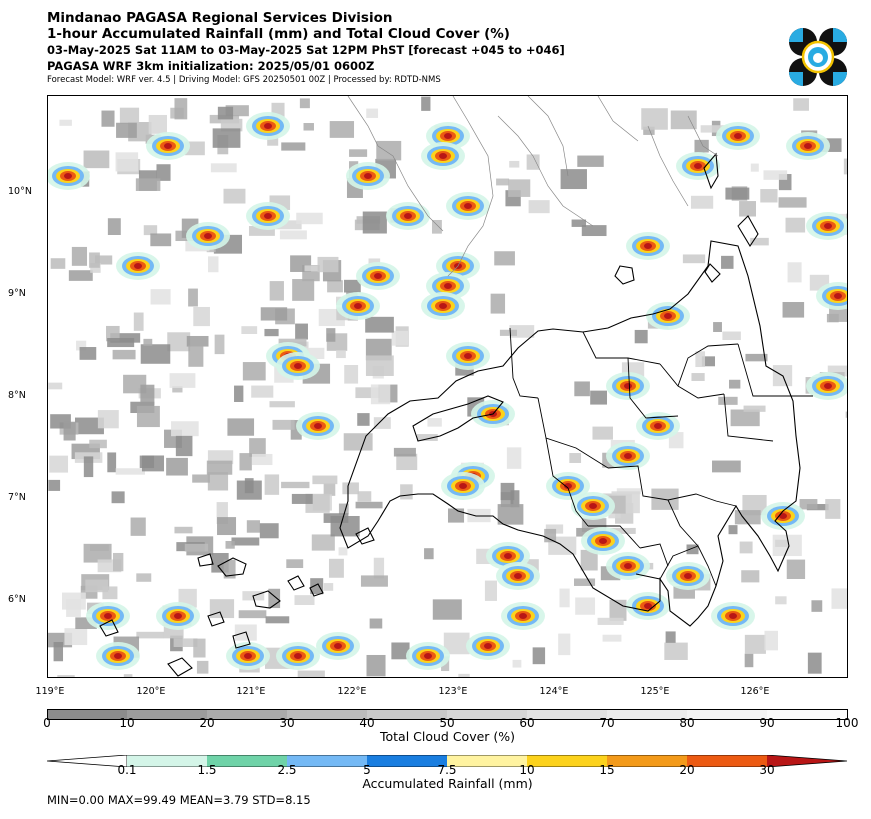 The width and height of the screenshot is (871, 819). Describe the element at coordinates (20, 191) in the screenshot. I see `lat-label-10n: 10°N` at that location.